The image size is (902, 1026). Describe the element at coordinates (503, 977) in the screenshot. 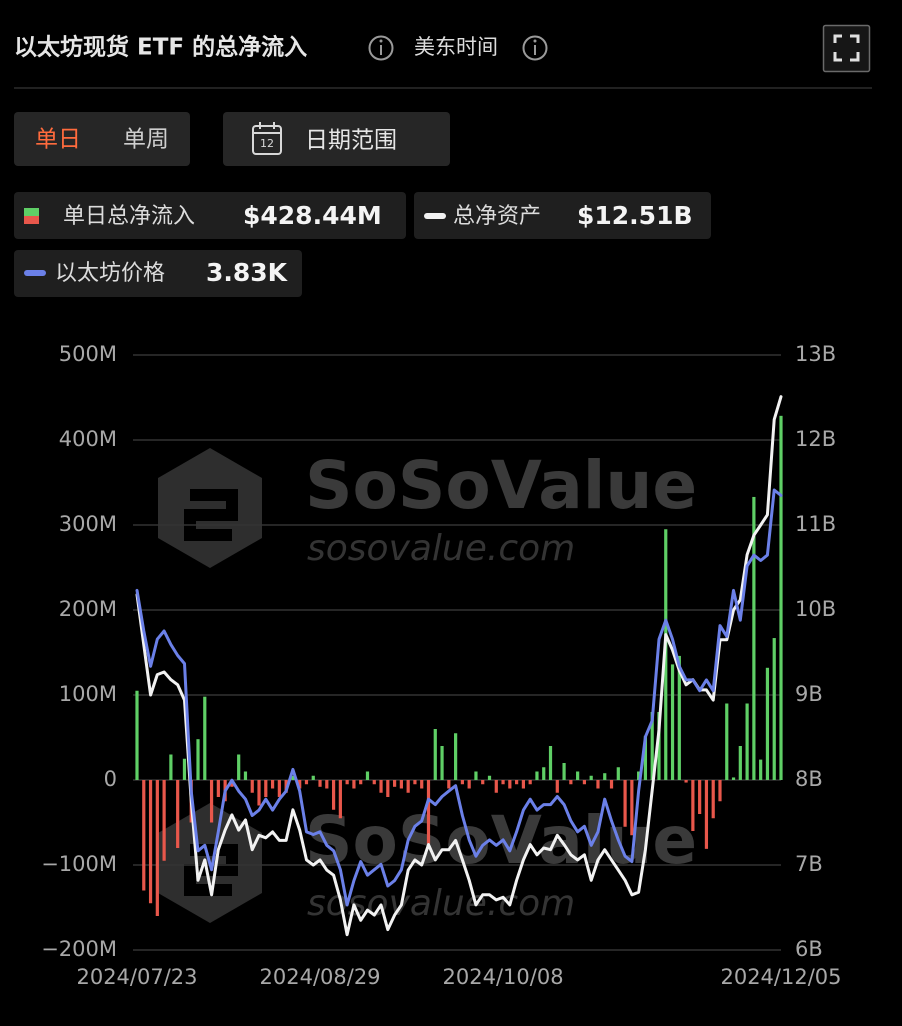

I see `x-tick-label: 2024/10/08` at that location.